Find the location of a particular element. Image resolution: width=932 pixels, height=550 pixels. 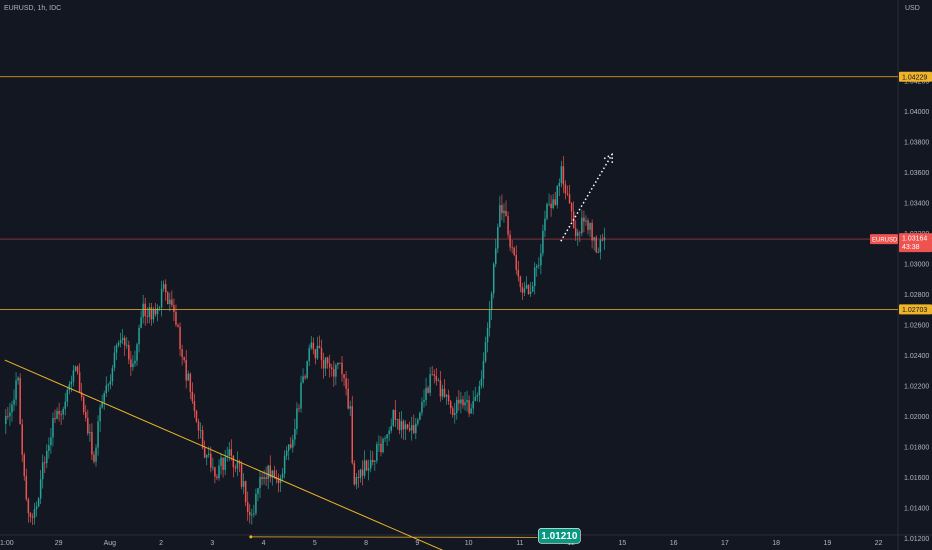

x-tick-label: 4 is located at coordinates (264, 543).